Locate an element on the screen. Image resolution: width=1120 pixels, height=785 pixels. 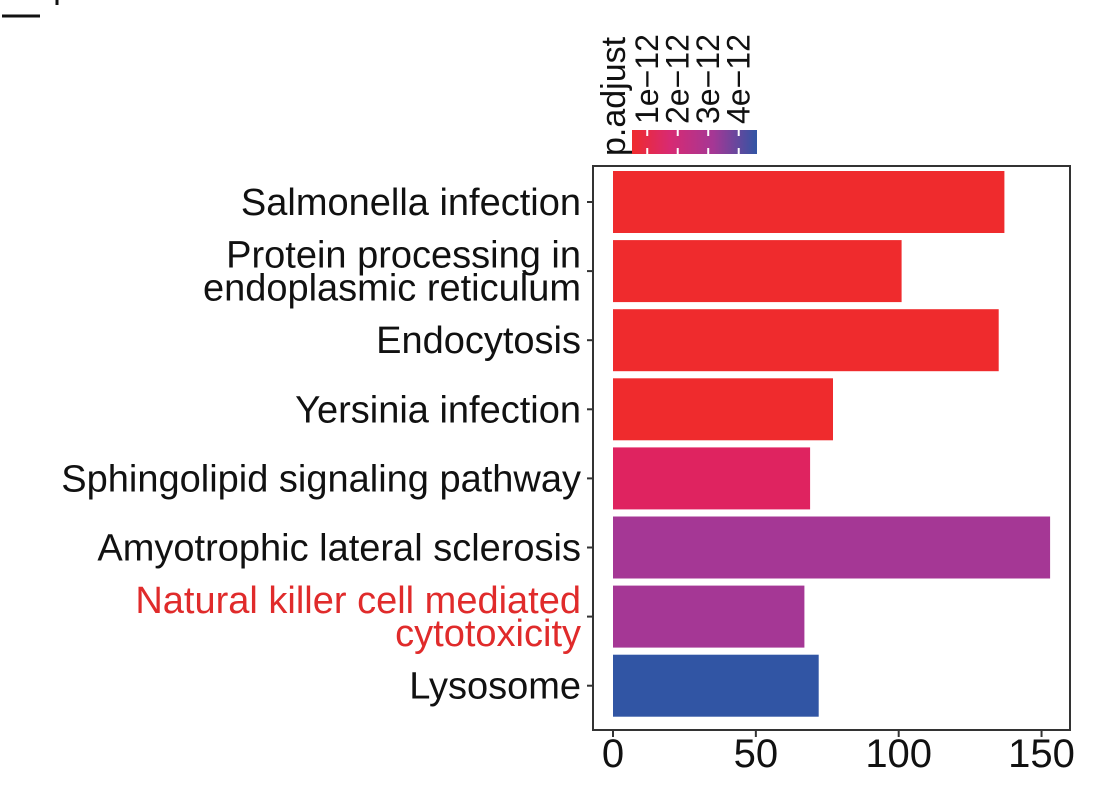
legend-tick-label: 4e−12 is located at coordinates (739, 79).